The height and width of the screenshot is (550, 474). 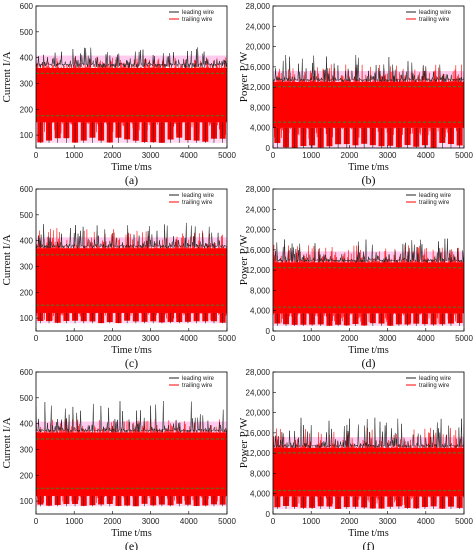 I want to click on panel-label: (d), so click(x=369, y=363).